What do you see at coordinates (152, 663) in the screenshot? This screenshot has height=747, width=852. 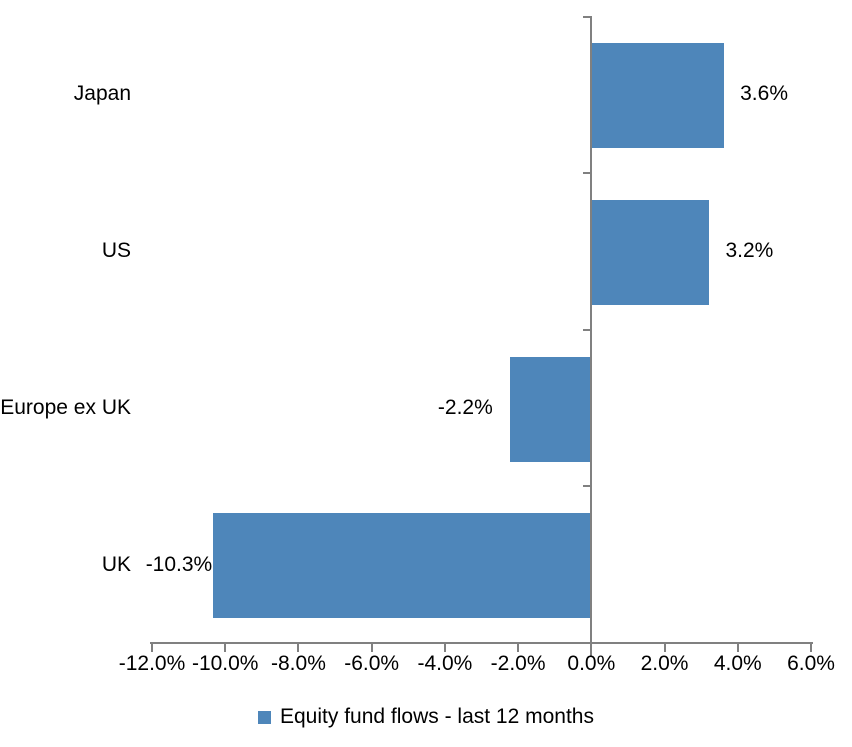 I see `x-axis-tick-label: -12.0%` at bounding box center [152, 663].